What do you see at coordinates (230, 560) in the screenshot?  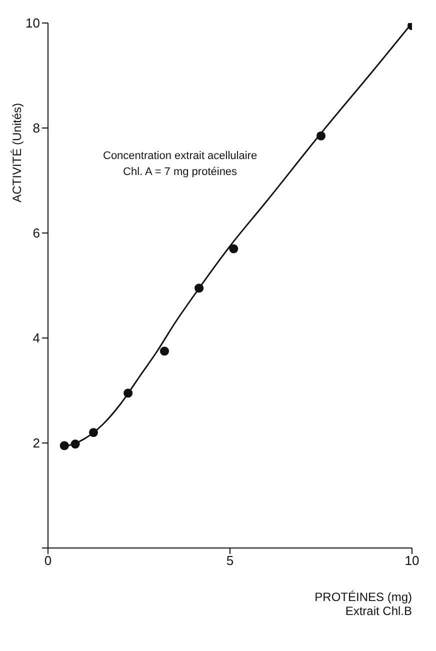 I see `x-tick-label: 5` at bounding box center [230, 560].